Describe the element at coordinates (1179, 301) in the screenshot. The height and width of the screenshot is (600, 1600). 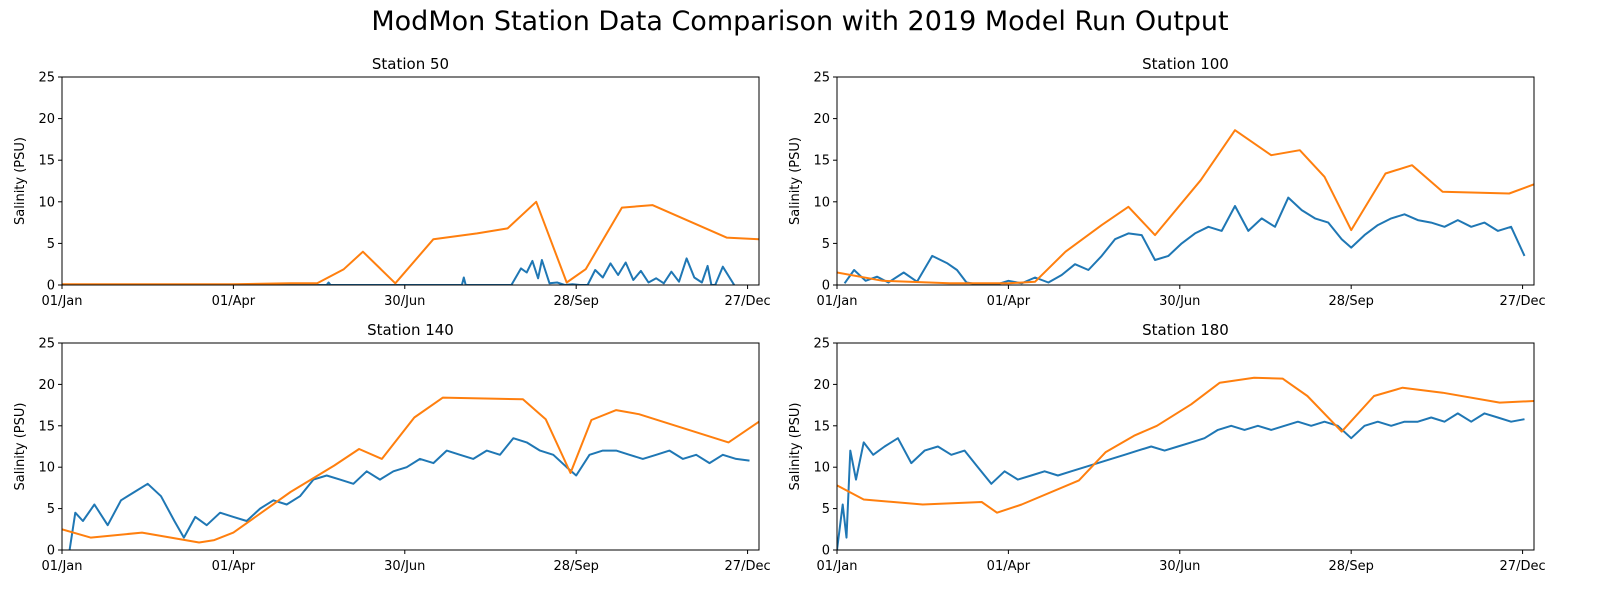
I see `station-100-xtick-label: 30/Jun` at that location.